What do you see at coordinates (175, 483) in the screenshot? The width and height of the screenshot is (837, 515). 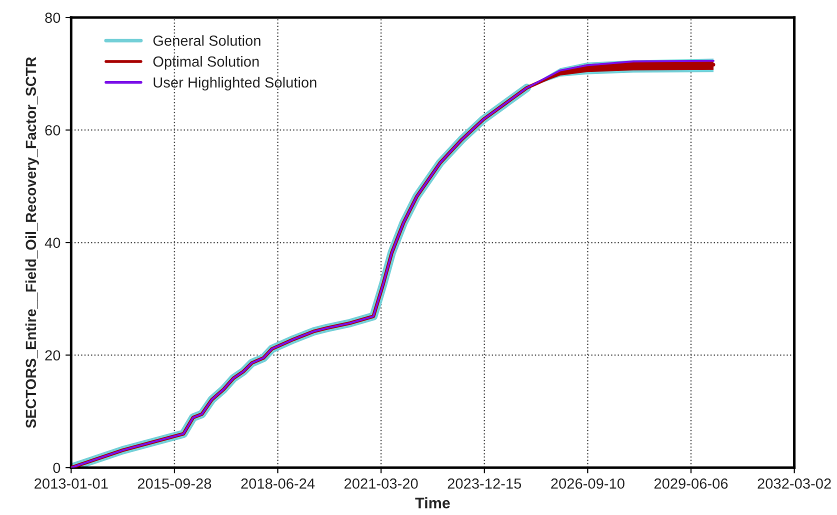 I see `x-tick-label: 2015-09-28` at bounding box center [175, 483].